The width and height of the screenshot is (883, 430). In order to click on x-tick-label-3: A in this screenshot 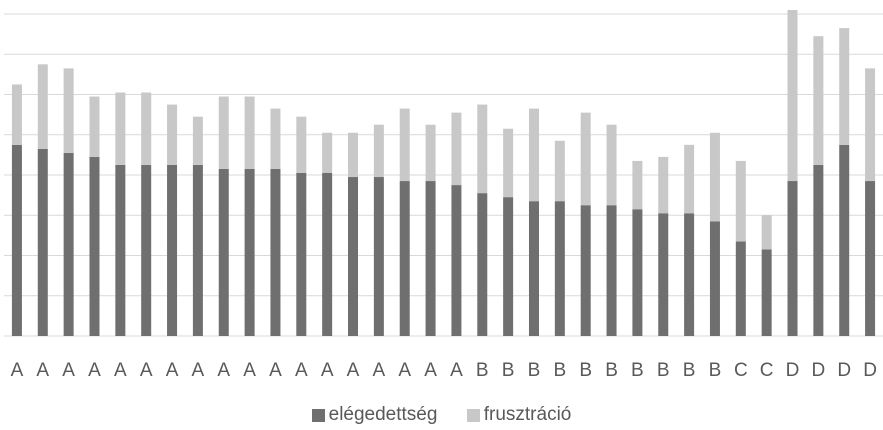, I will do `click(68, 370)`.